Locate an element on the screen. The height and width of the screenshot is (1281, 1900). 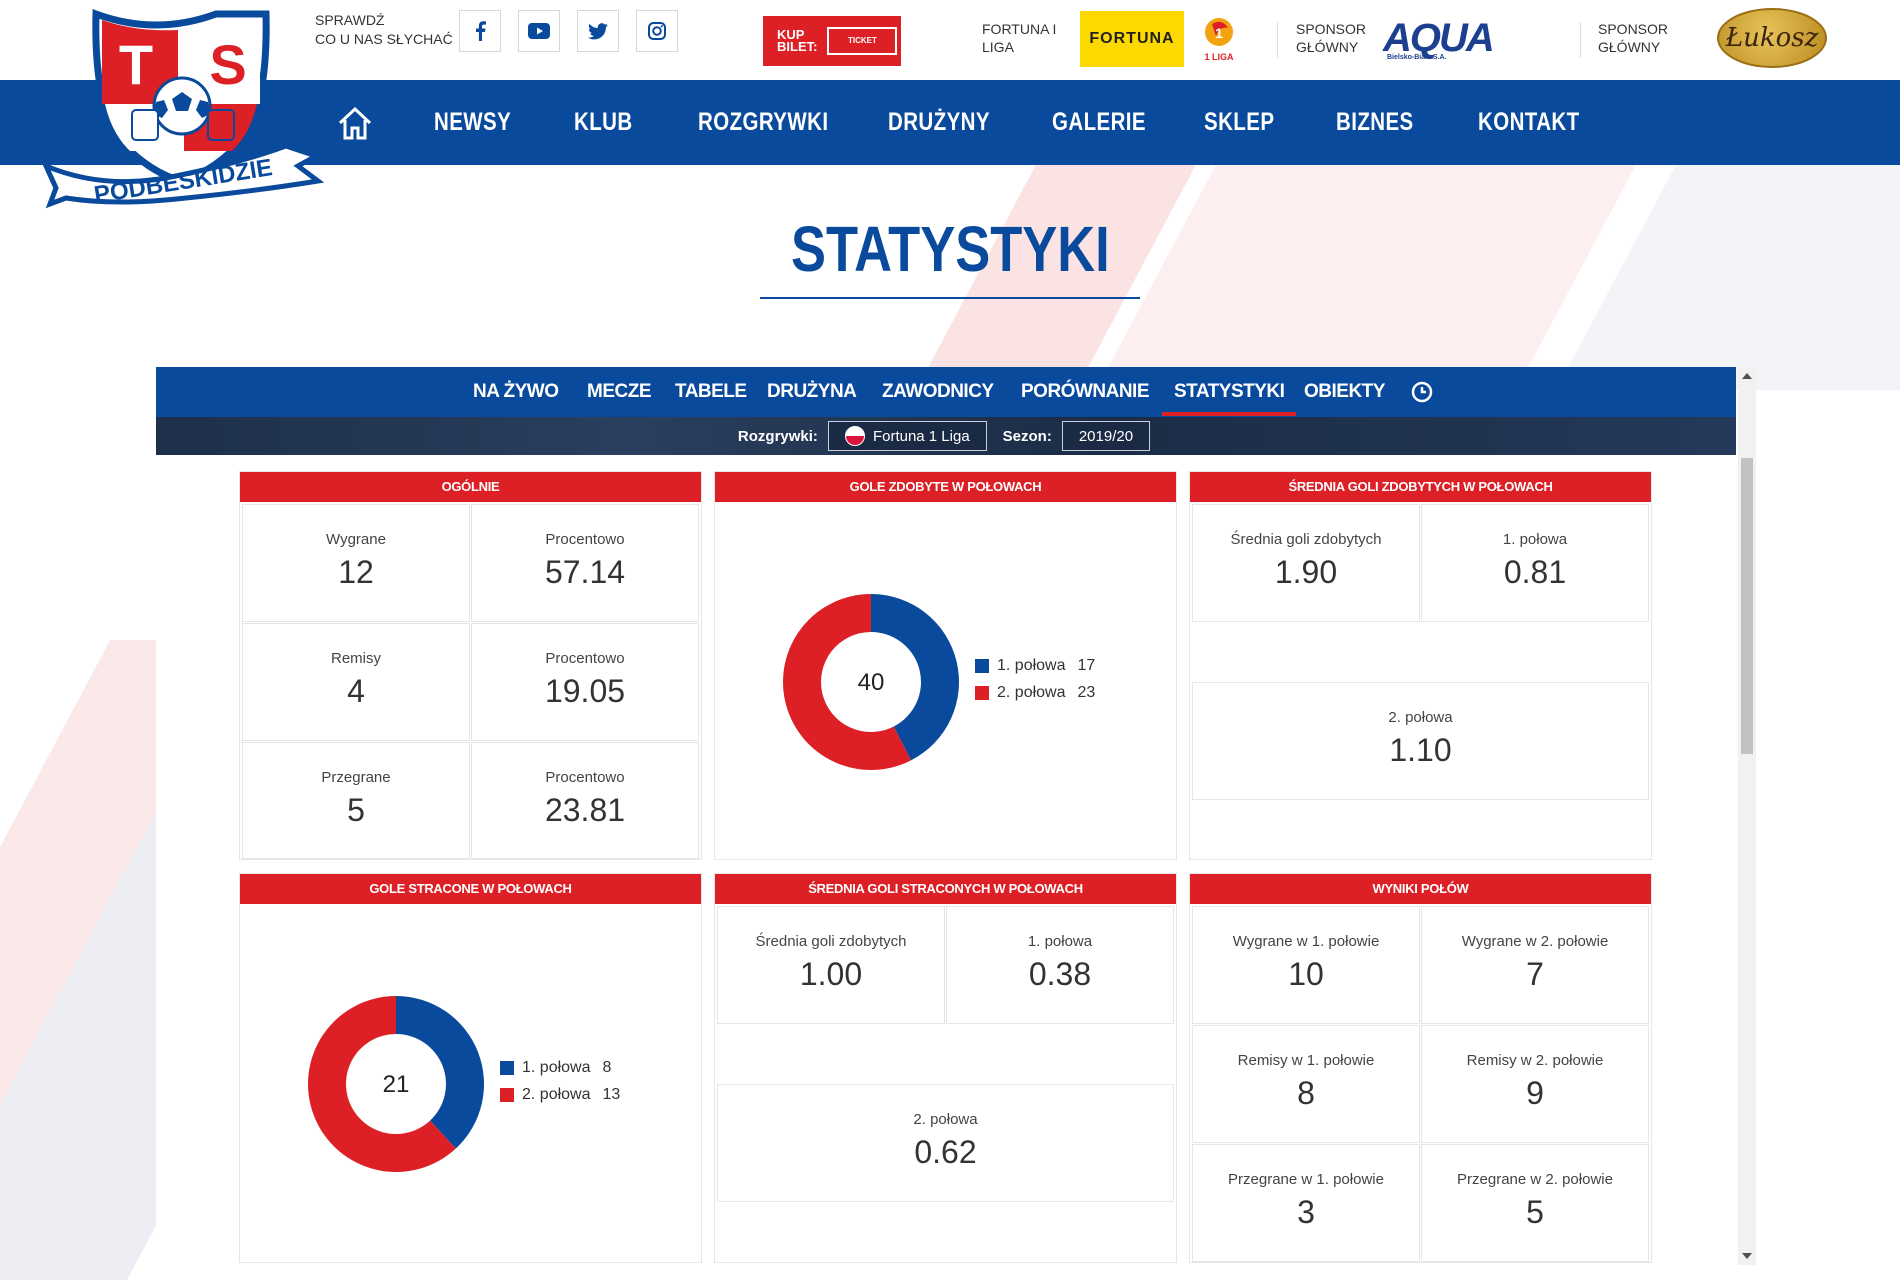
legend-item: 1. połowa 8 is located at coordinates (560, 1067).